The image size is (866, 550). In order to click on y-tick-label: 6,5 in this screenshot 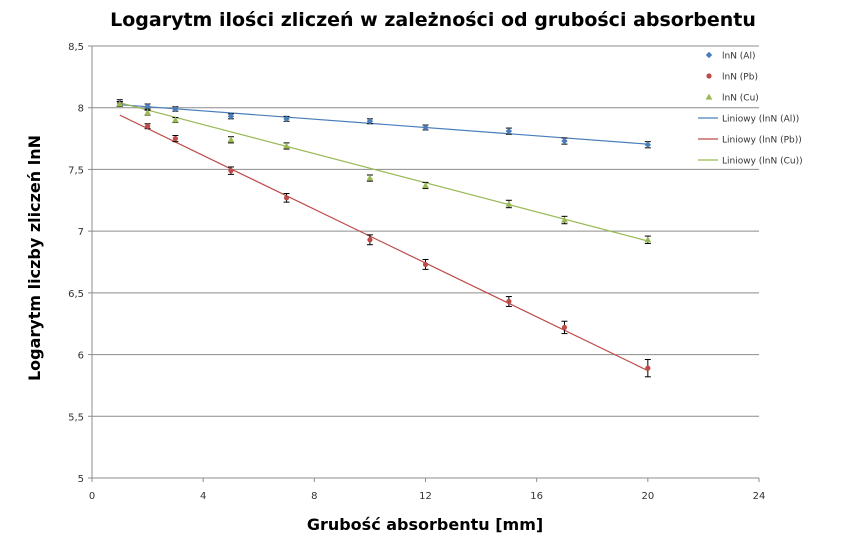, I will do `click(76, 294)`.